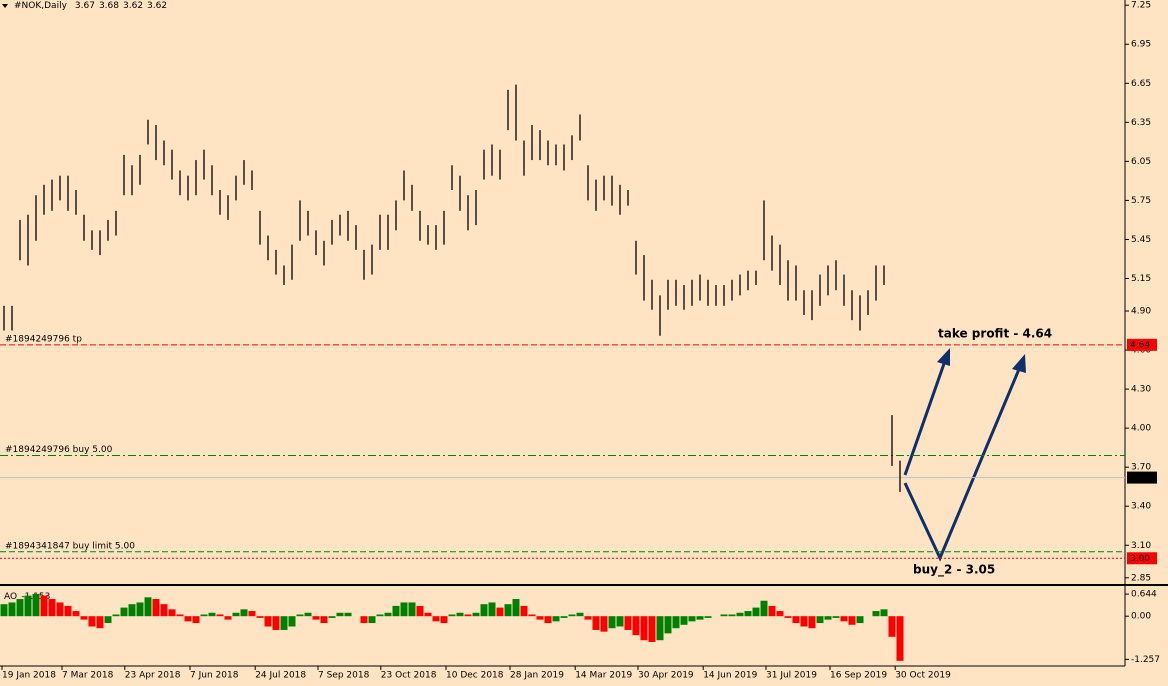  What do you see at coordinates (1141, 468) in the screenshot?
I see `y-tick-label: 3.70` at bounding box center [1141, 468].